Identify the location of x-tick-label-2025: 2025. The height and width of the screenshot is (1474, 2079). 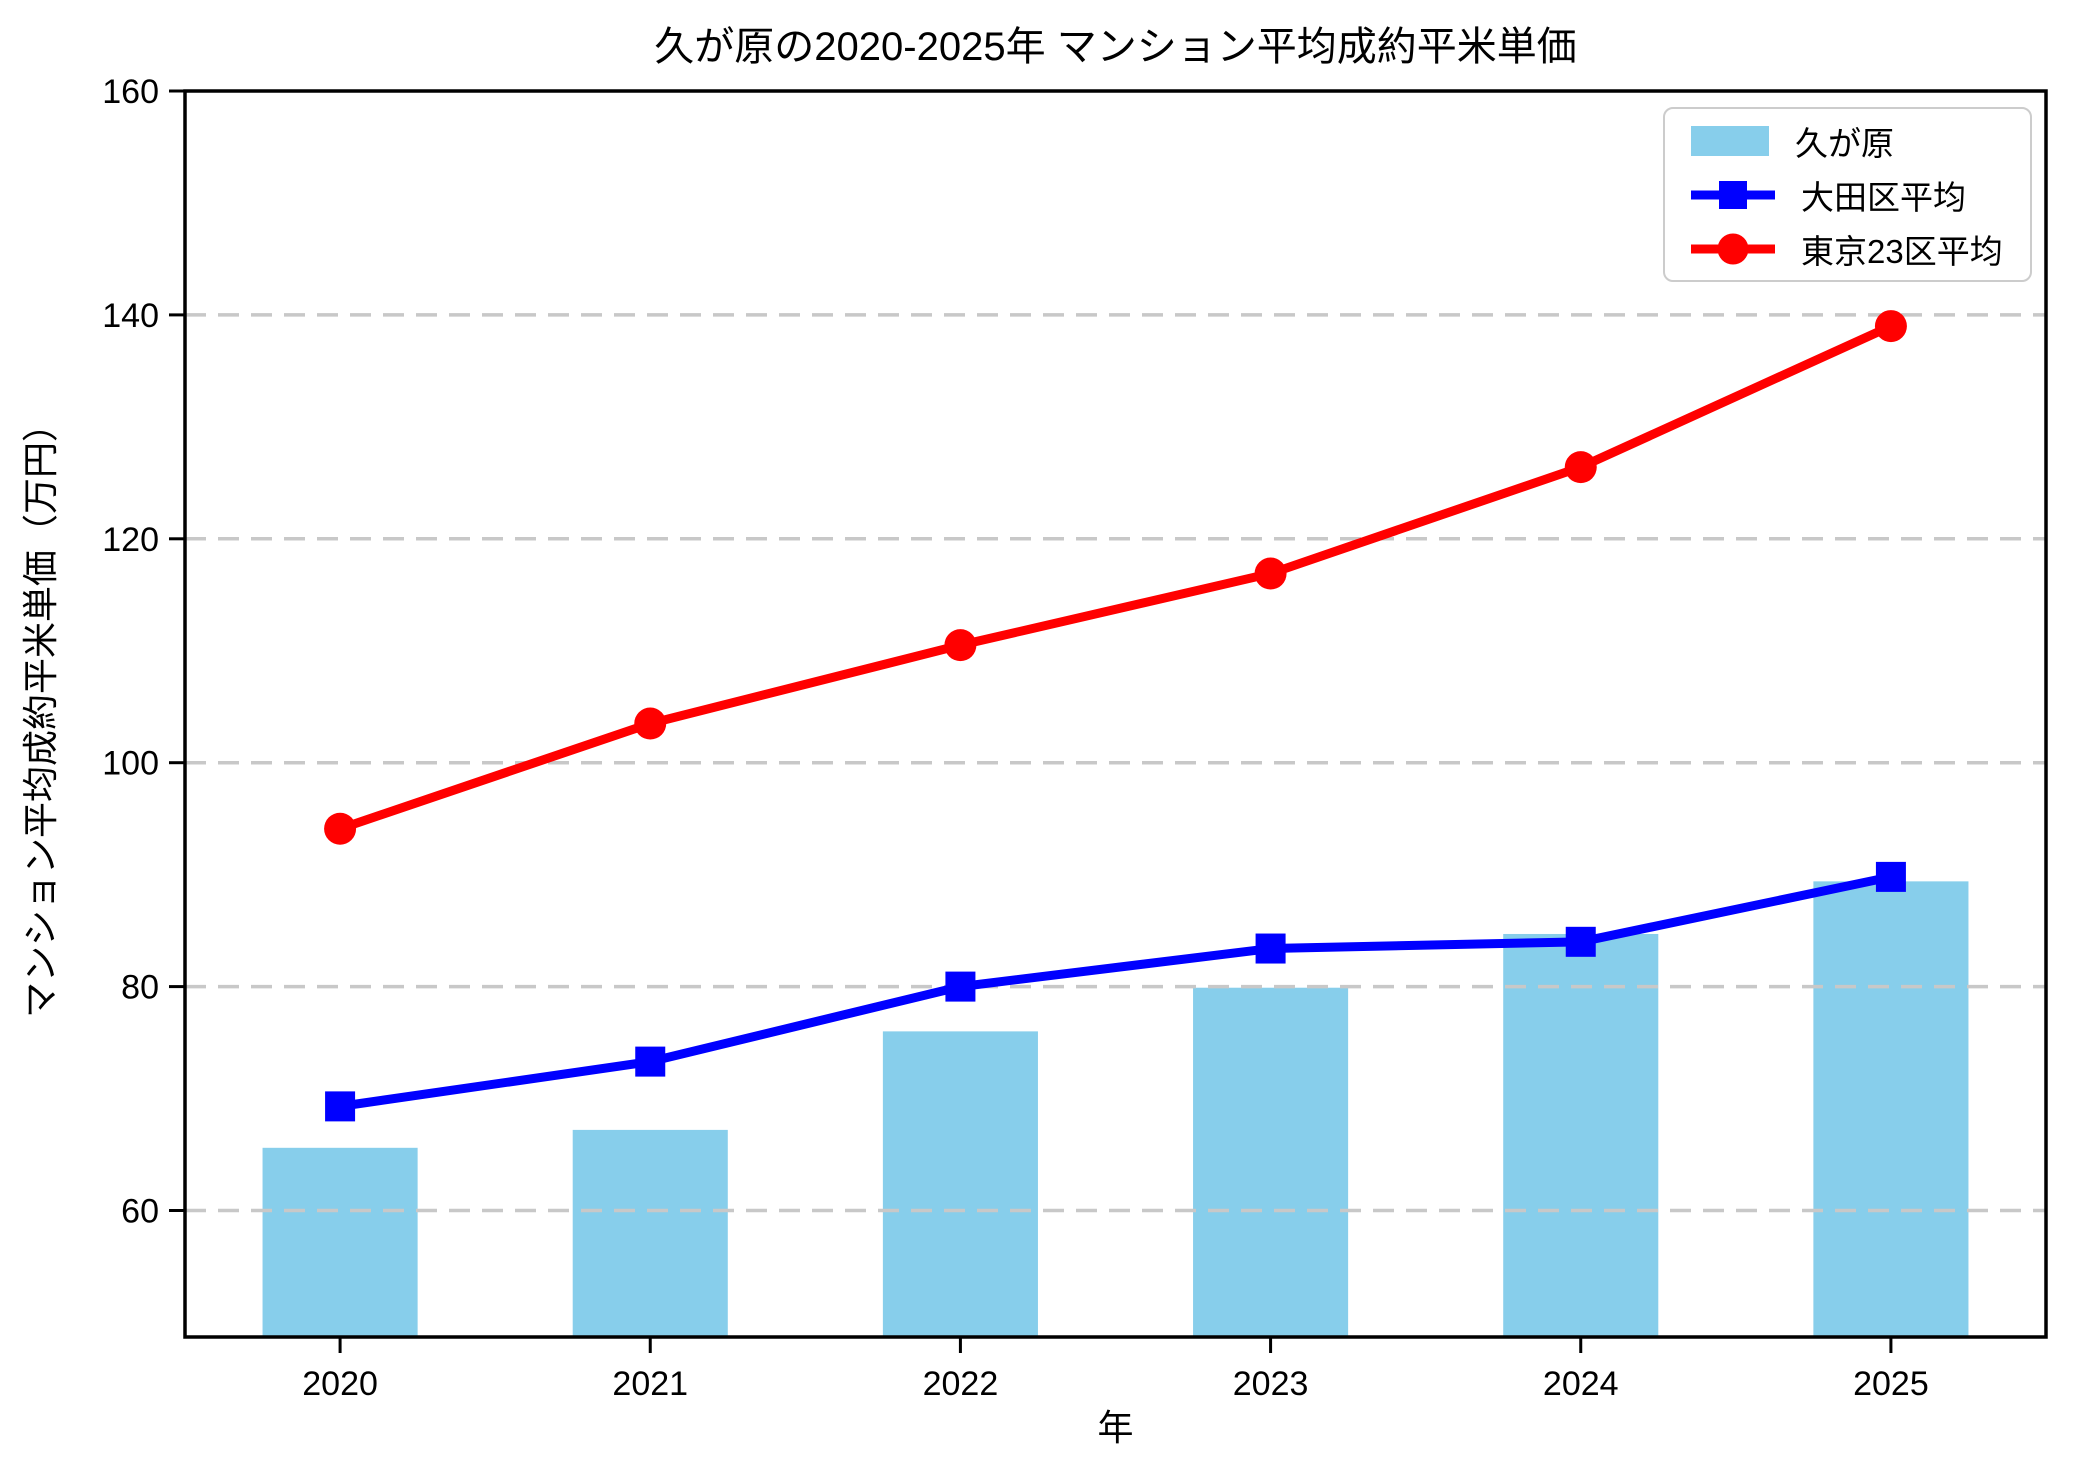
(1891, 1384).